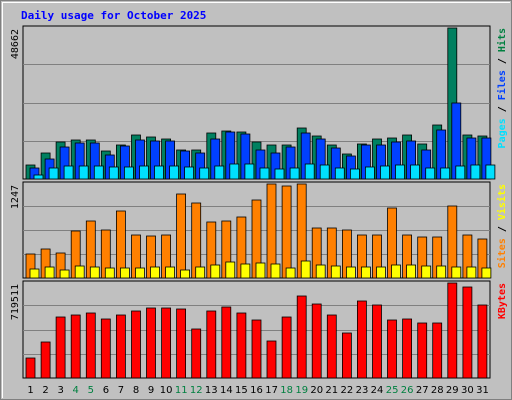  Describe the element at coordinates (226, 390) in the screenshot. I see `x-tick-label-14: 14` at that location.